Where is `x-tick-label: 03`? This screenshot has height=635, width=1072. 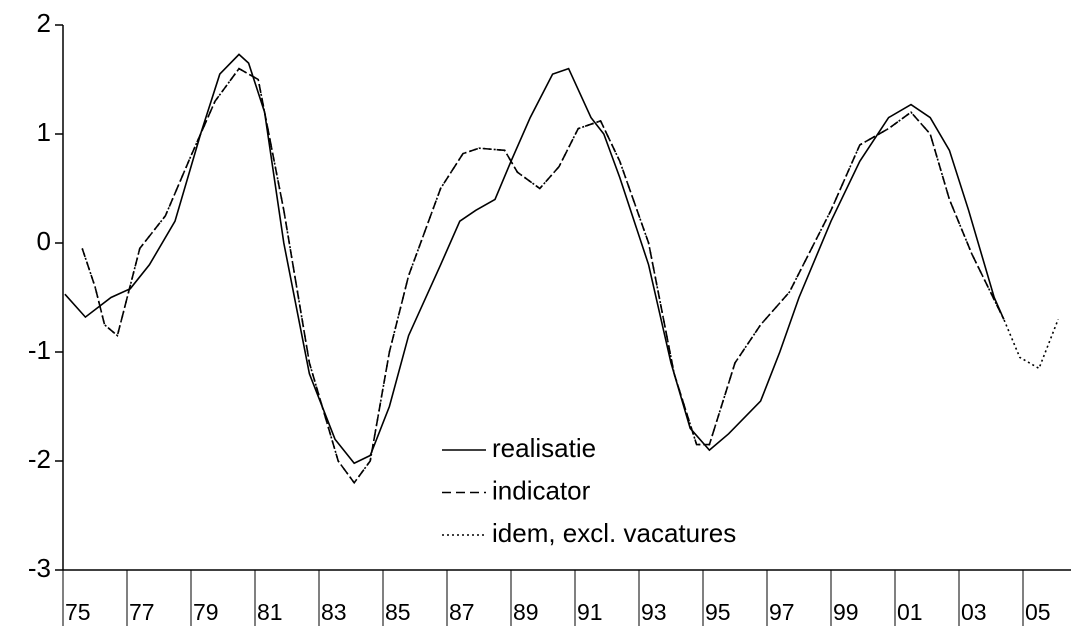
x-tick-label: 03 is located at coordinates (974, 612).